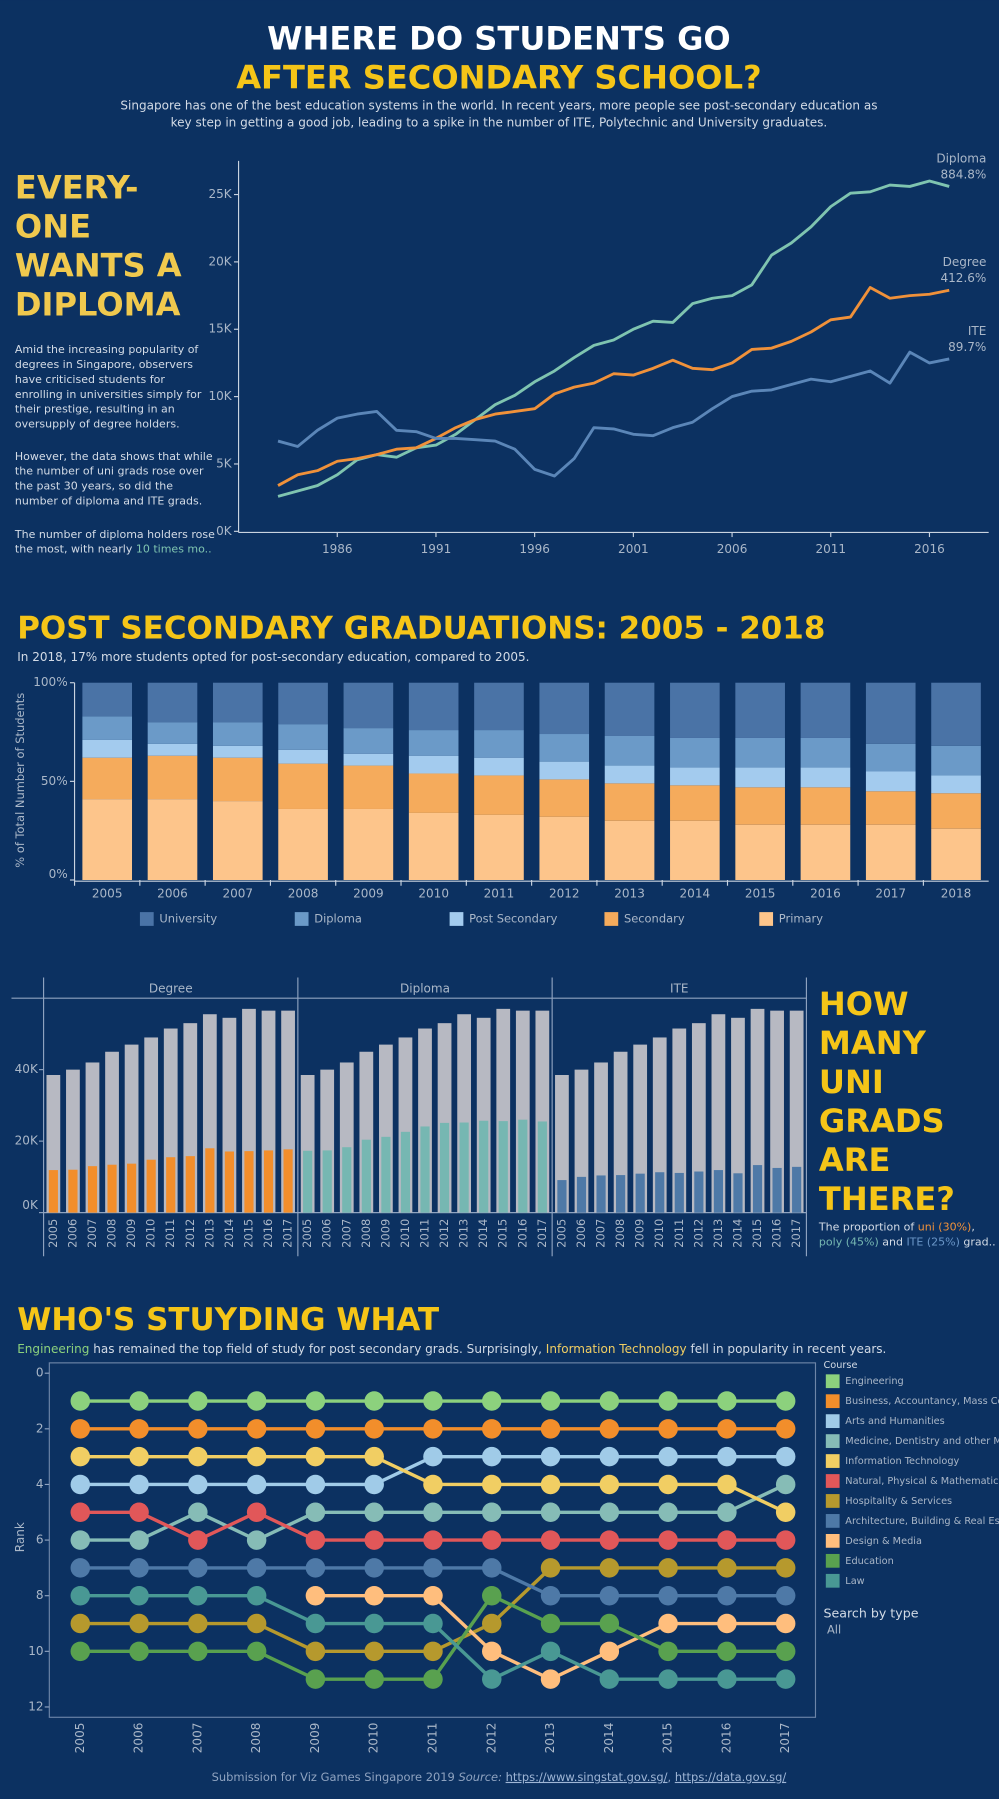 The height and width of the screenshot is (1799, 999). Describe the element at coordinates (421, 628) in the screenshot. I see `section-title: POST SECONDARY GRADUATIONS: 2005 - 2018` at that location.